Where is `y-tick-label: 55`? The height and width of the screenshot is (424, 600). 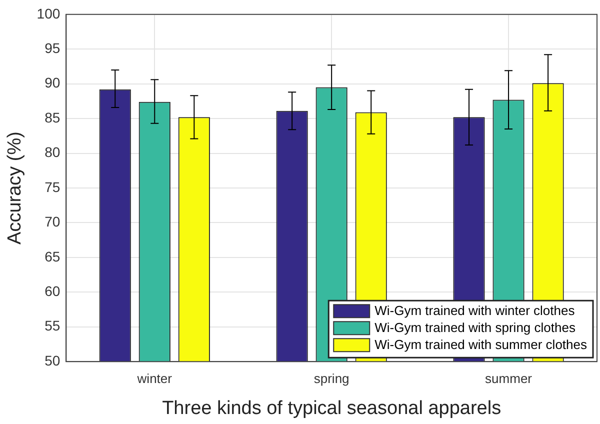
y-tick-label: 55 is located at coordinates (52, 326).